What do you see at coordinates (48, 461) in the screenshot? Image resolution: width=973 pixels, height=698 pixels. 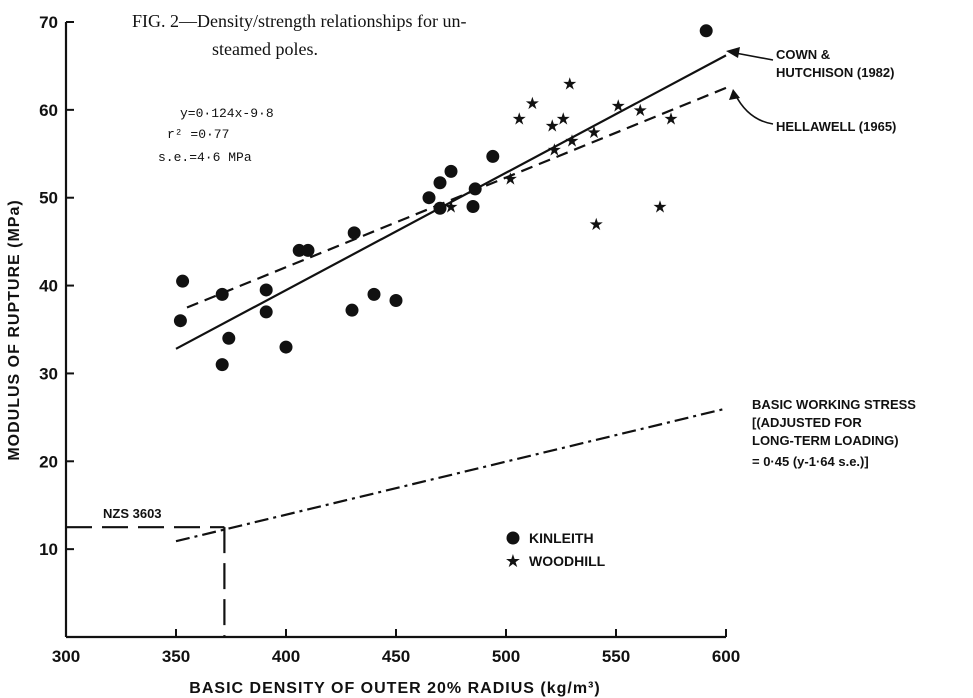 I see `y-tick-label: 20` at bounding box center [48, 461].